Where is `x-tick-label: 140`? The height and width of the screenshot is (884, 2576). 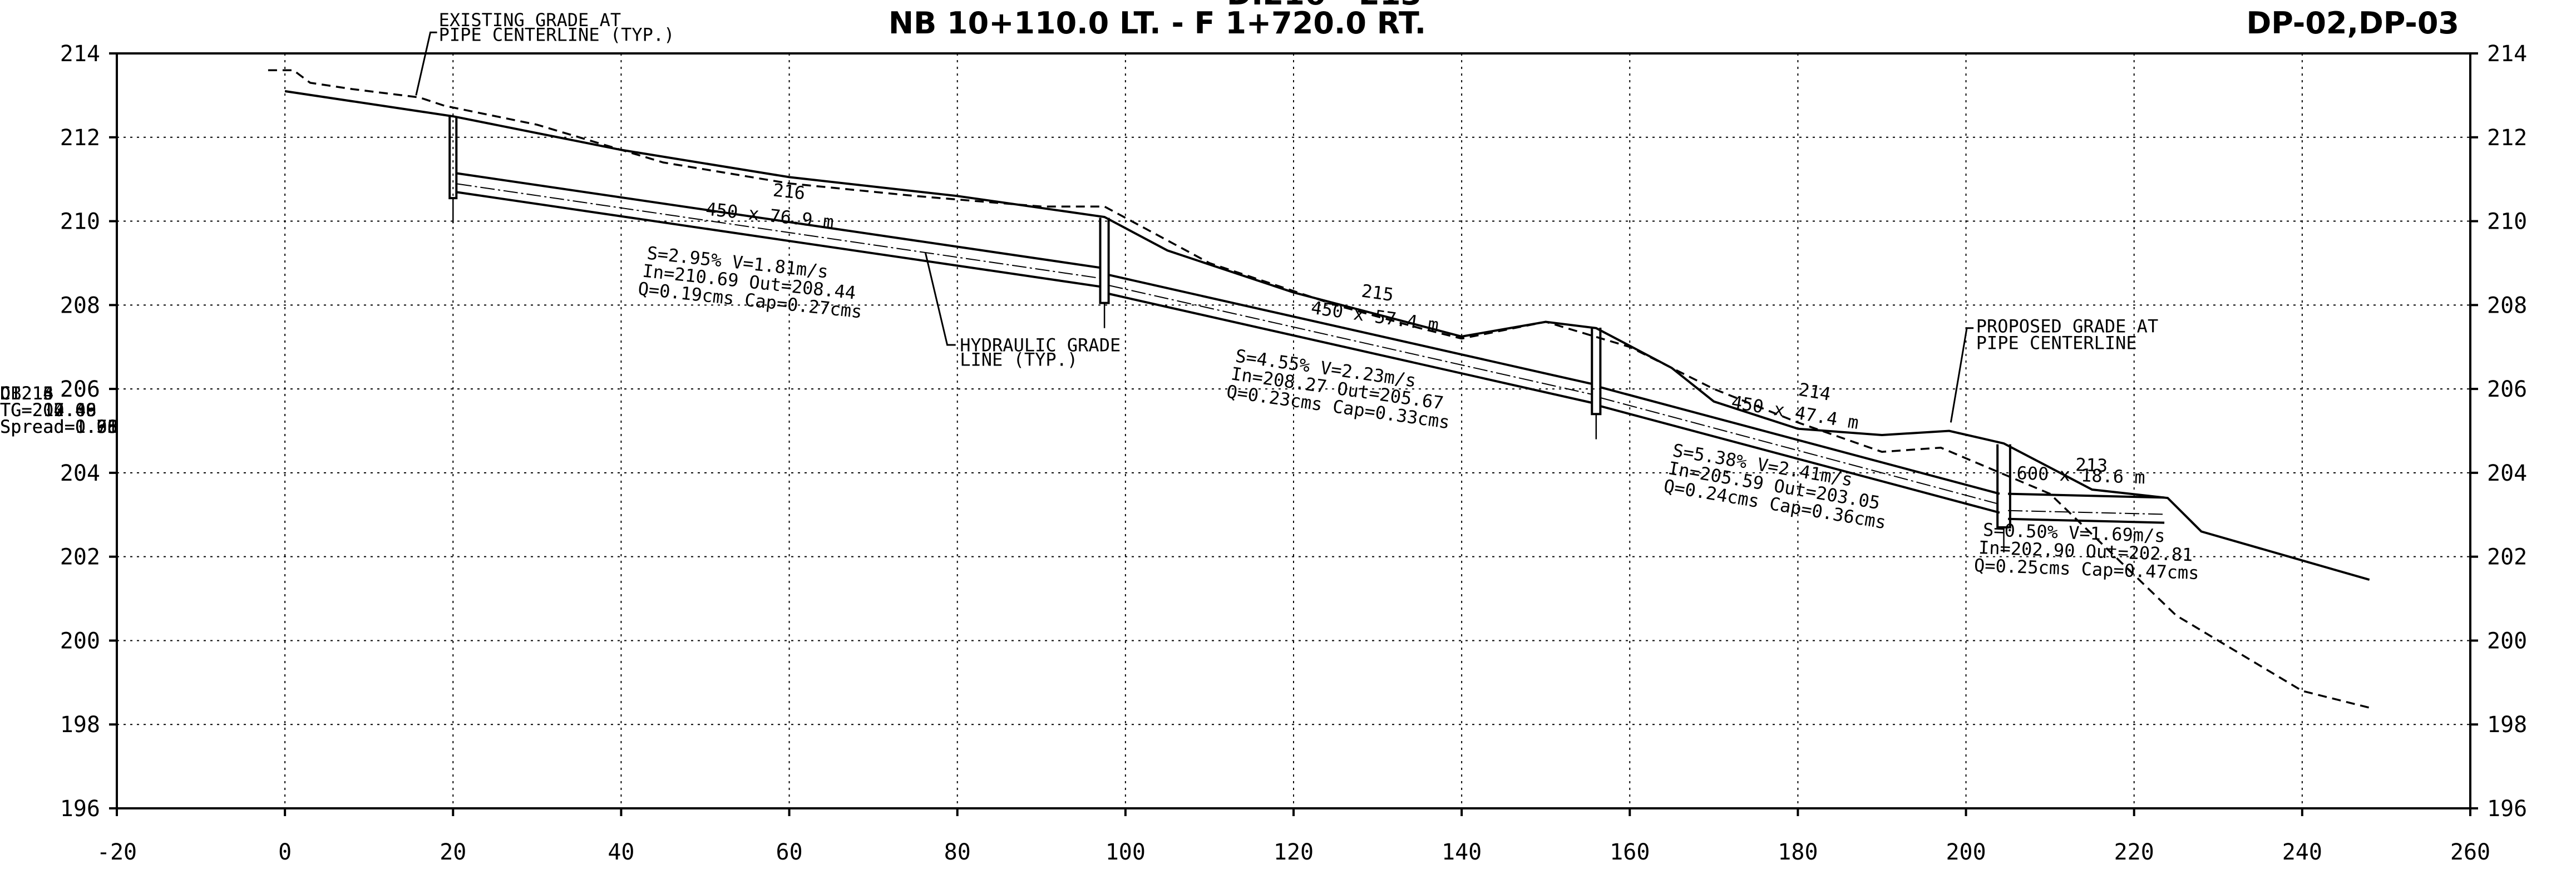 x-tick-label: 140 is located at coordinates (1462, 852).